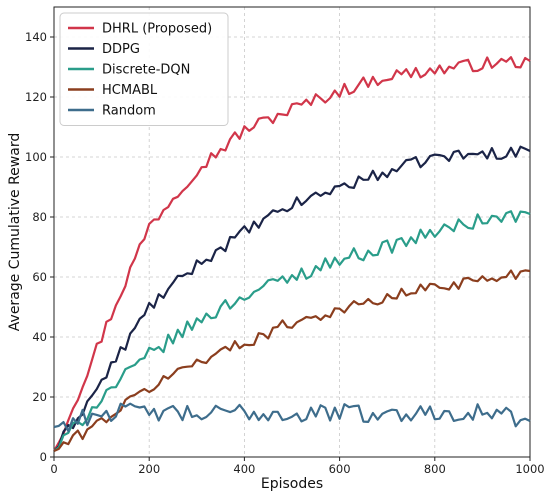  I want to click on series-line, so click(292, 417).